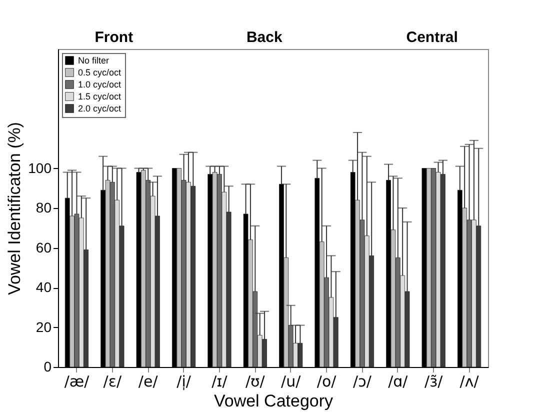 This screenshot has width=539, height=413. What do you see at coordinates (470, 381) in the screenshot?
I see `x-tick-label: /ʌ/` at bounding box center [470, 381].